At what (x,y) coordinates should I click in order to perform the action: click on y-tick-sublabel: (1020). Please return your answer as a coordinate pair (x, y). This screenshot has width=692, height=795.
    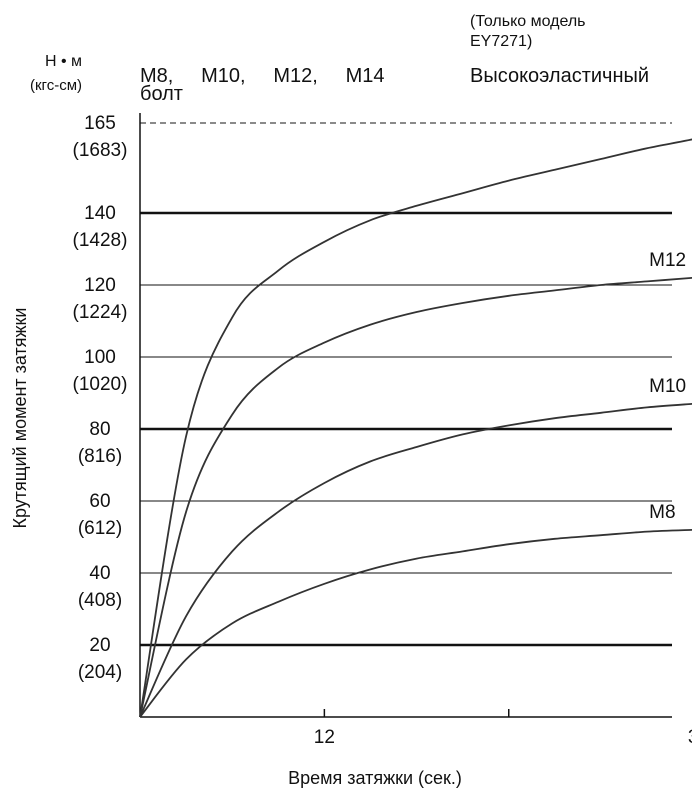
    Looking at the image, I should click on (100, 384).